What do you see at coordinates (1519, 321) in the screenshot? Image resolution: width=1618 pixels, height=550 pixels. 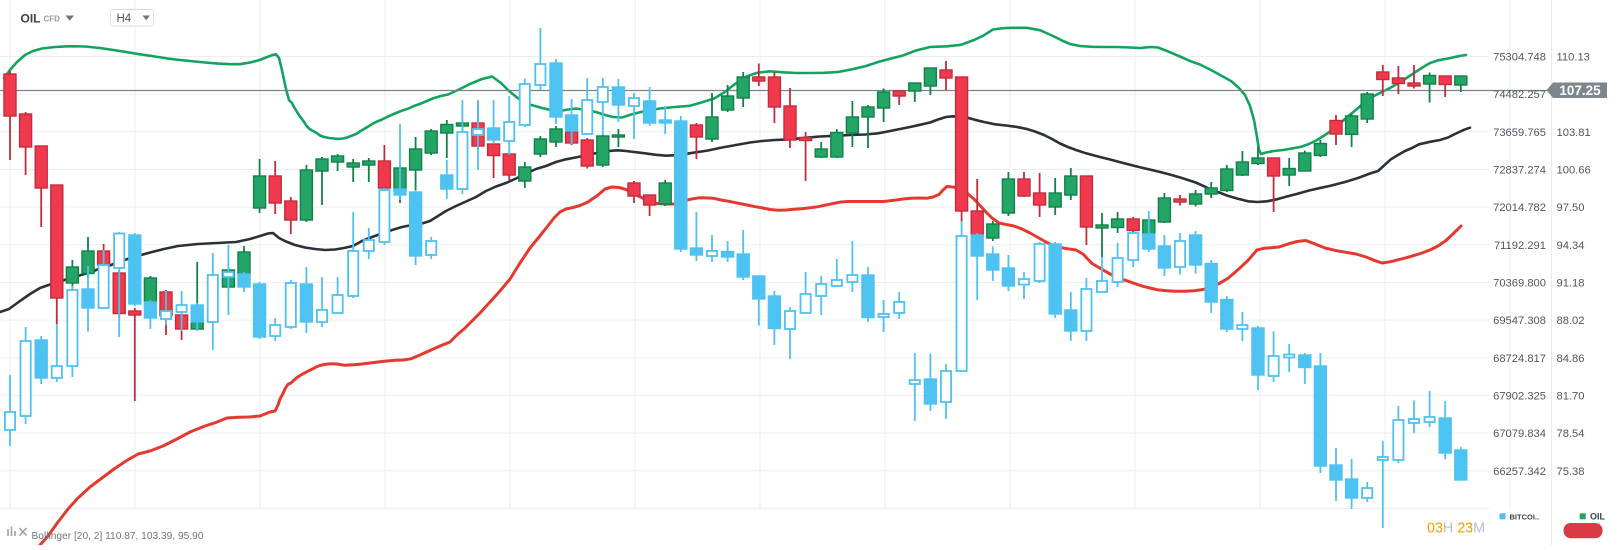 I see `svg-text: 69547.308` at bounding box center [1519, 321].